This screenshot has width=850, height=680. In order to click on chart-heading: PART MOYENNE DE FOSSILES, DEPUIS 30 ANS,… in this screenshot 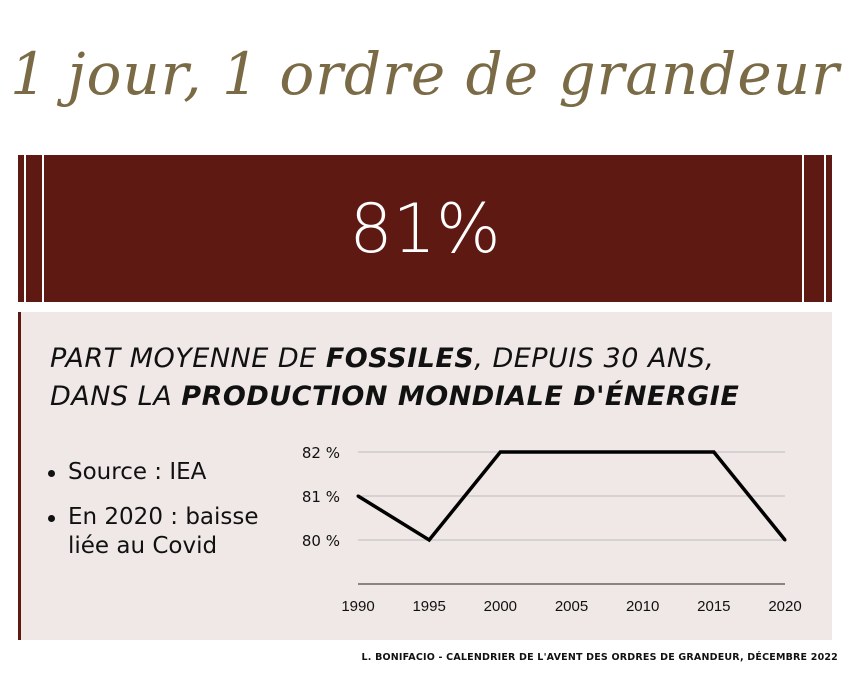, I will do `click(440, 378)`.